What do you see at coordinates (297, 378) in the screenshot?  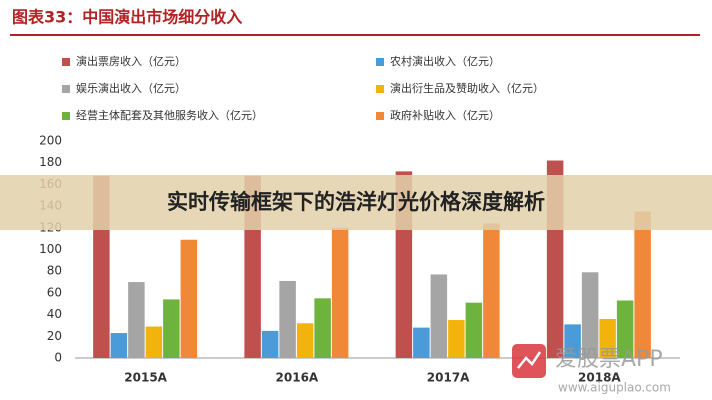 I see `x-tick-label: 2016A` at bounding box center [297, 378].